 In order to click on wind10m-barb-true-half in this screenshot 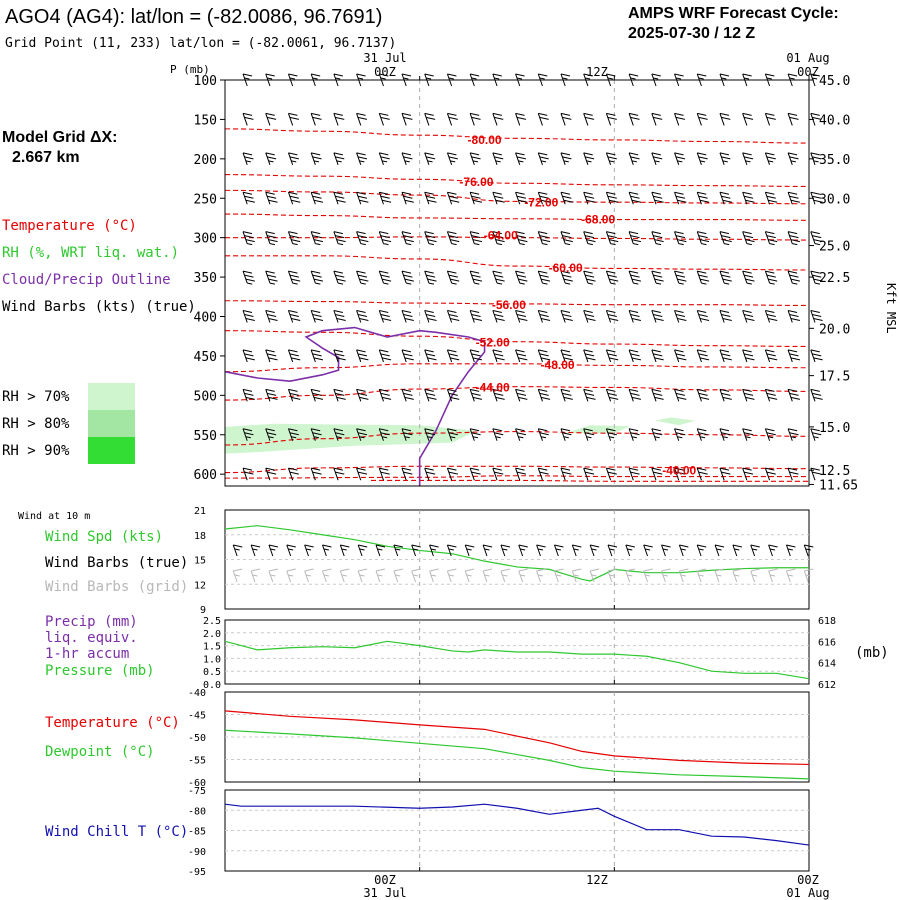, I will do `click(326, 549)`.